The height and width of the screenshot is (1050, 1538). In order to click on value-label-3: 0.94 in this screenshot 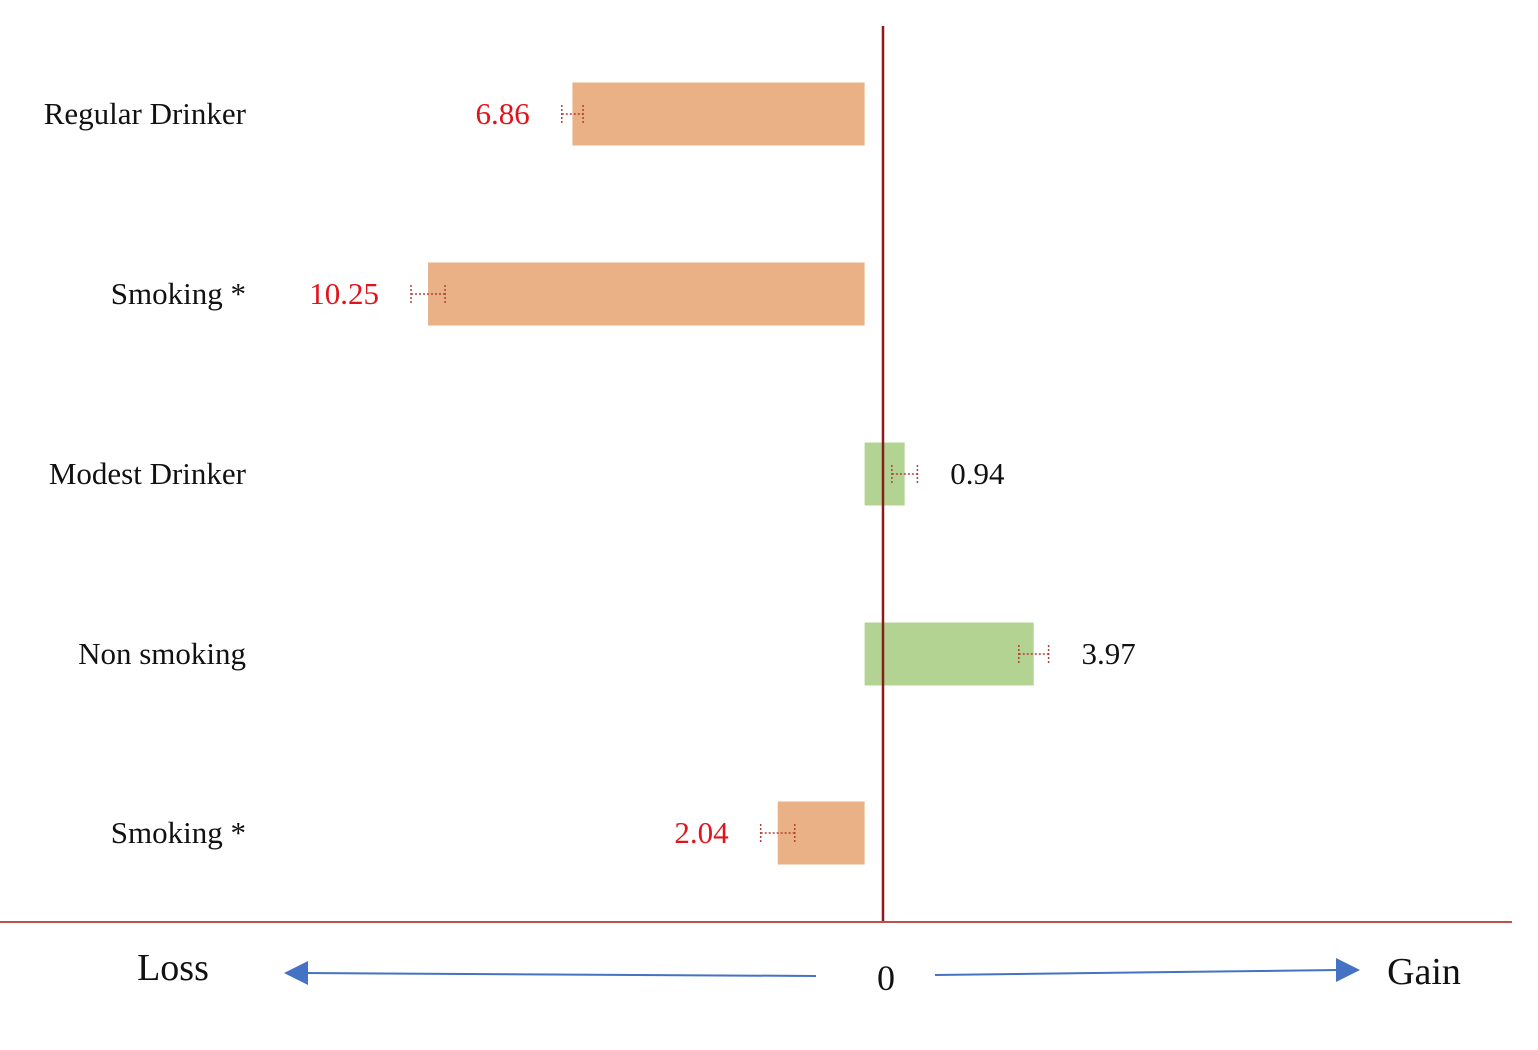, I will do `click(977, 473)`.